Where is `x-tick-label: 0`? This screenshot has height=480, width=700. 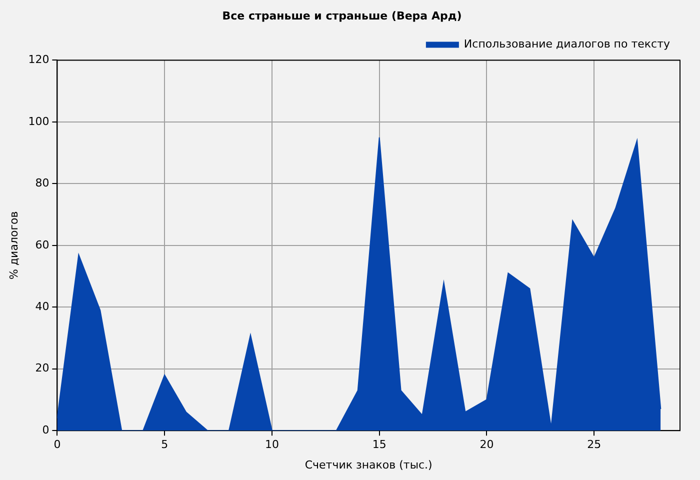
x-tick-label: 0 is located at coordinates (57, 445).